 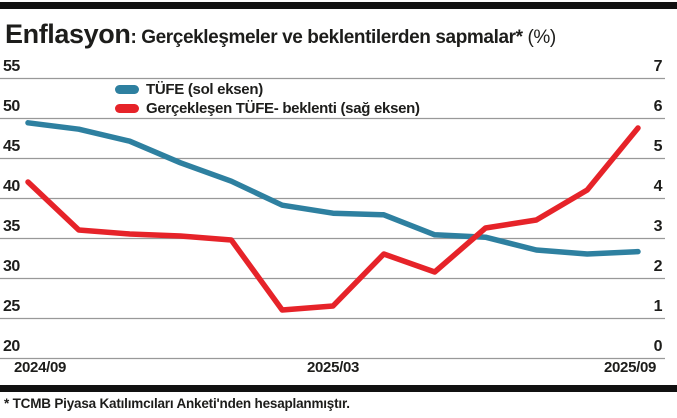 I want to click on bottom-rule, so click(x=338, y=388).